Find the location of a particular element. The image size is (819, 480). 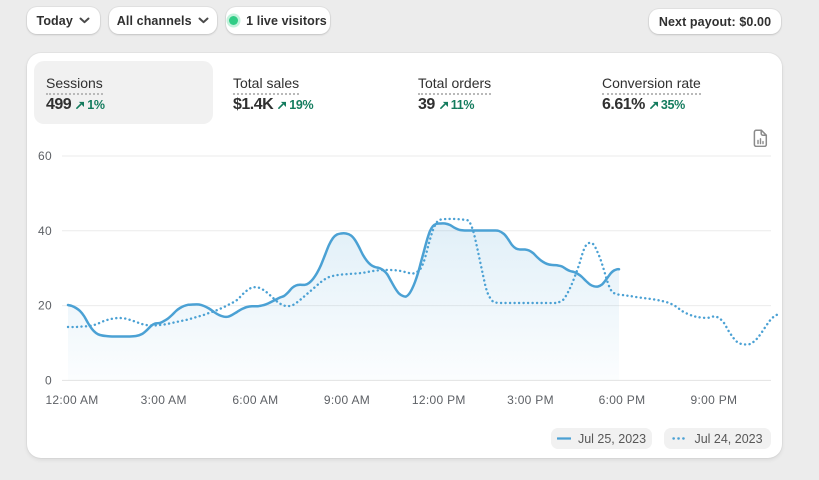

svg-text: 3:00 AM is located at coordinates (164, 400).